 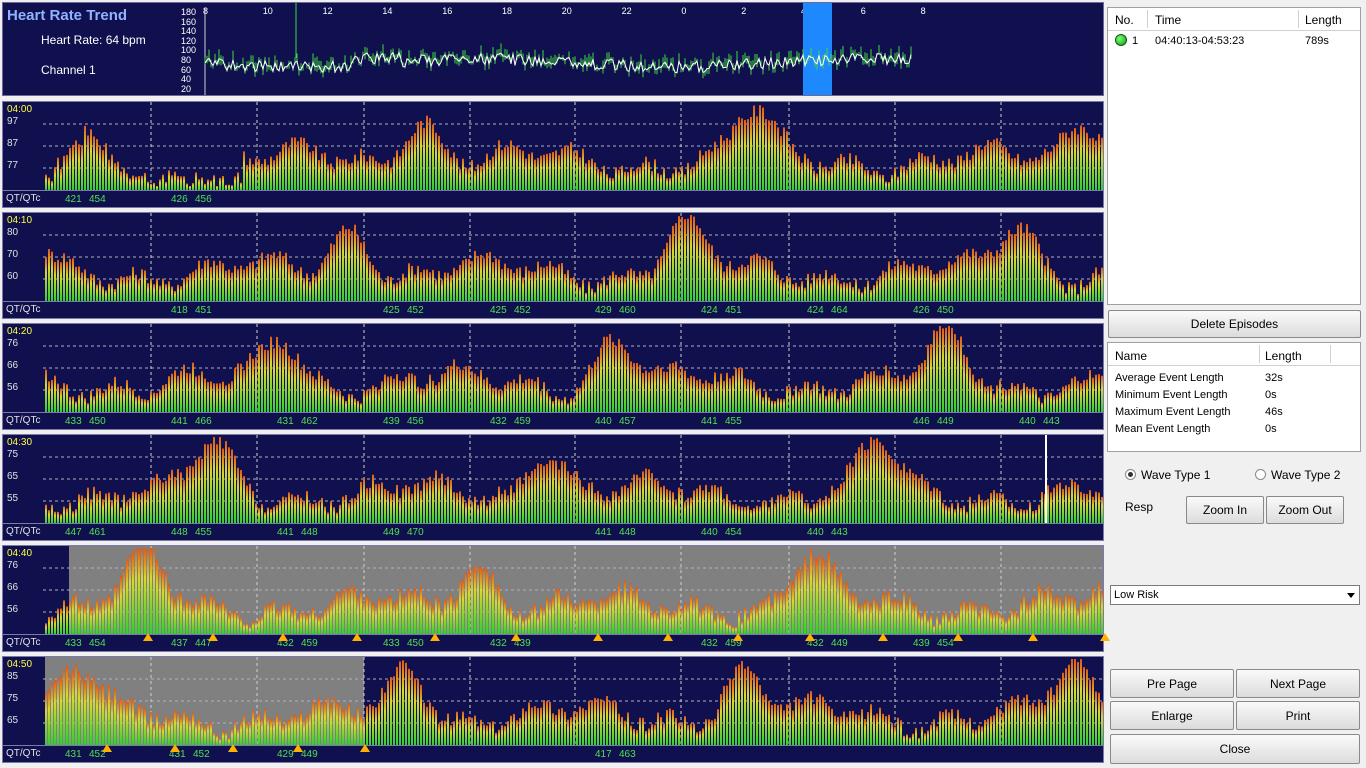 I want to click on episode-time: 04:40:13-04:53:23, so click(x=1200, y=41).